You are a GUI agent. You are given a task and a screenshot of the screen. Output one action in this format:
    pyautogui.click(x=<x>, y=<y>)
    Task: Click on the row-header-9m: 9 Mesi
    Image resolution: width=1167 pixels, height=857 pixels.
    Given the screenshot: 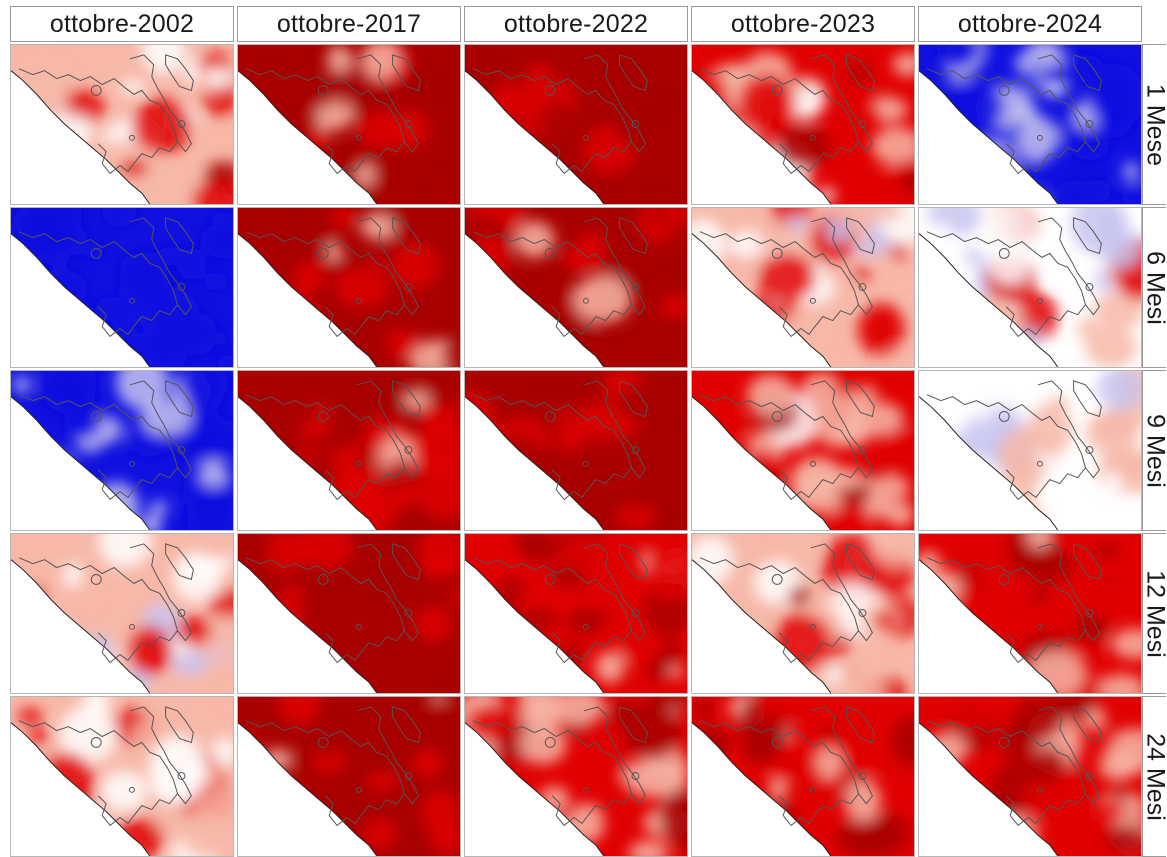 What is the action you would take?
    pyautogui.click(x=1154, y=450)
    